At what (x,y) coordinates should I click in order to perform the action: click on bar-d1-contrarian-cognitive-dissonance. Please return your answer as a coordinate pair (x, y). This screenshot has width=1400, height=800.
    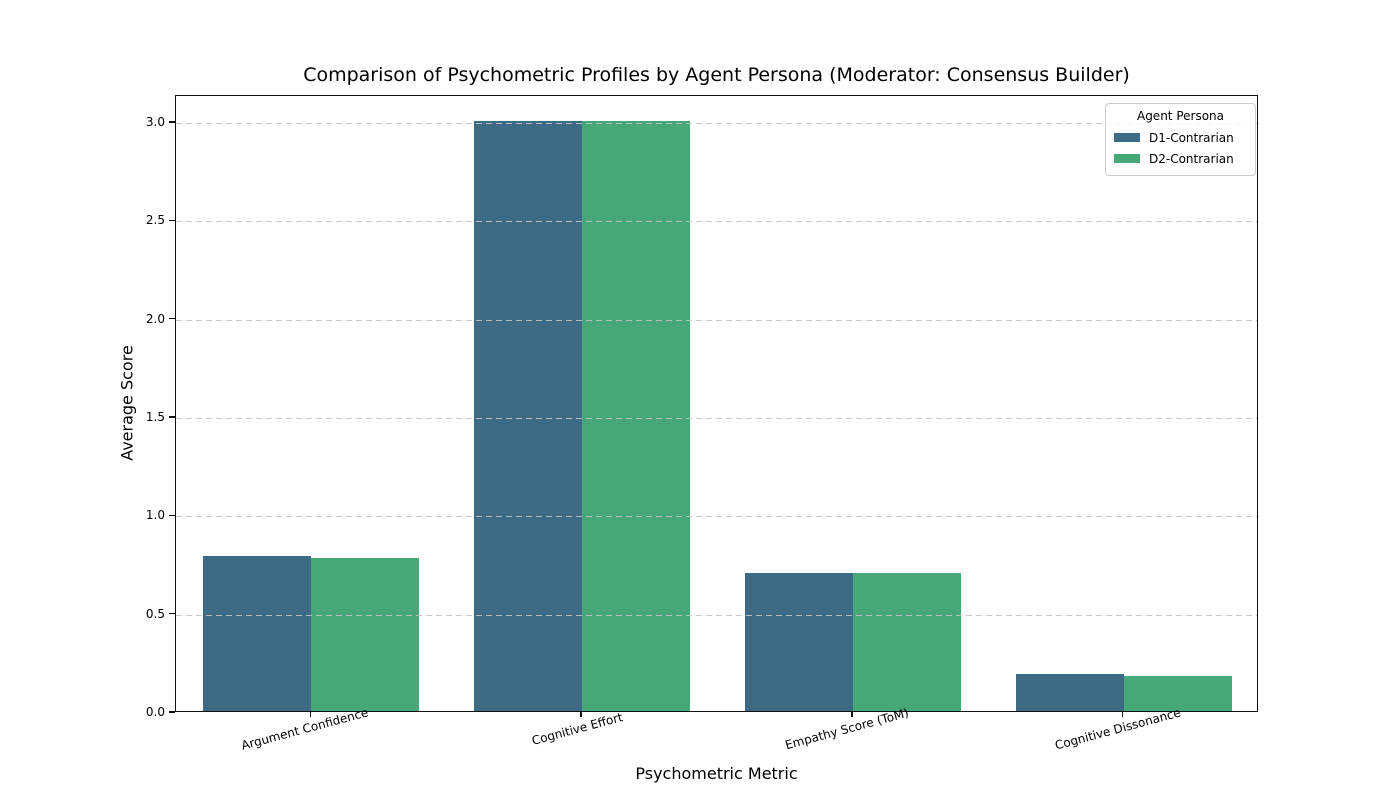
    Looking at the image, I should click on (1069, 692).